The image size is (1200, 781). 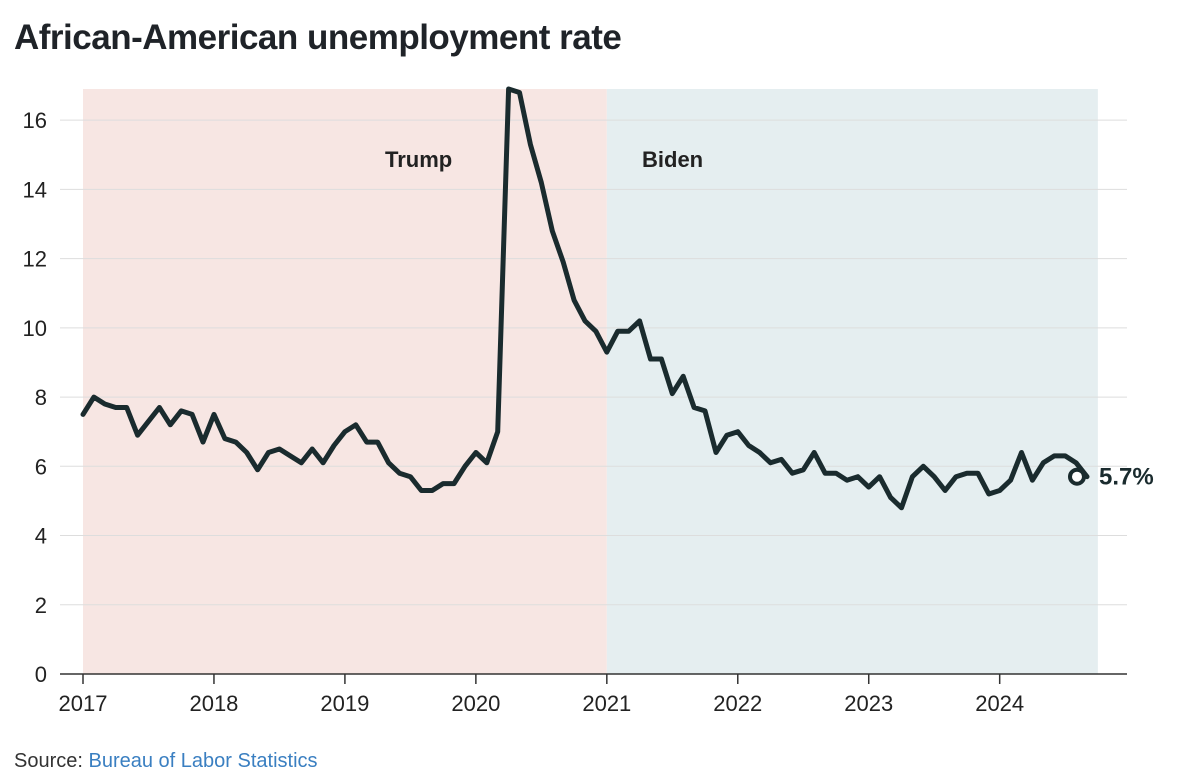 What do you see at coordinates (41, 605) in the screenshot?
I see `y-tick-label: 2` at bounding box center [41, 605].